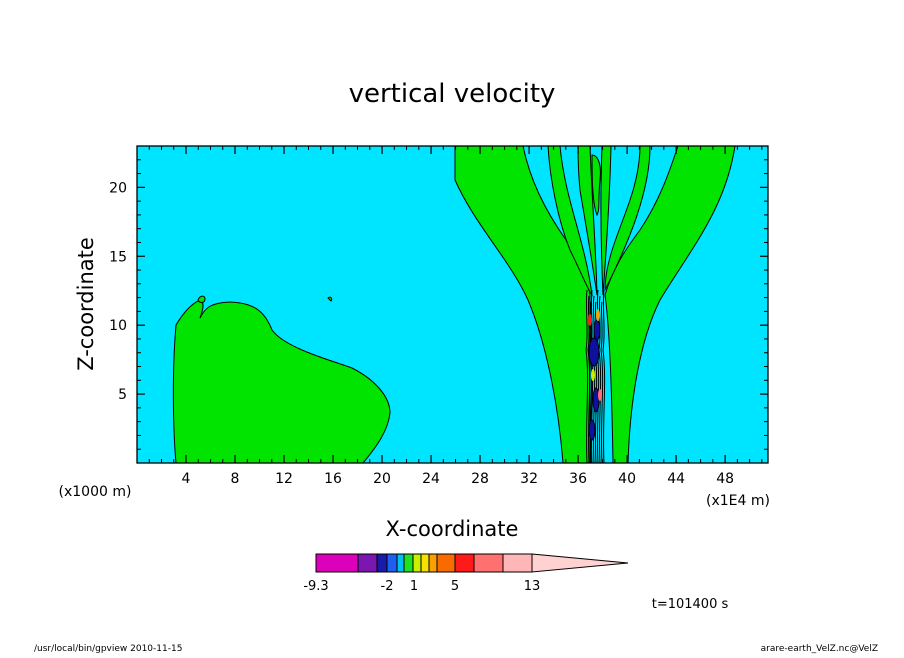  I want to click on contour-plume-inner-right, so click(627, 218).